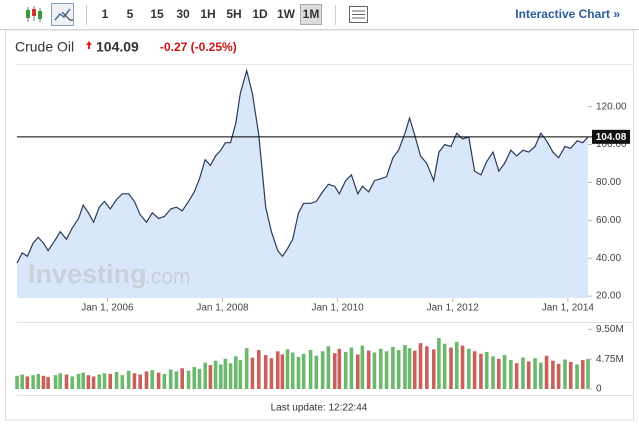 The width and height of the screenshot is (639, 425). What do you see at coordinates (608, 258) in the screenshot?
I see `y-tick-label: 40.00` at bounding box center [608, 258].